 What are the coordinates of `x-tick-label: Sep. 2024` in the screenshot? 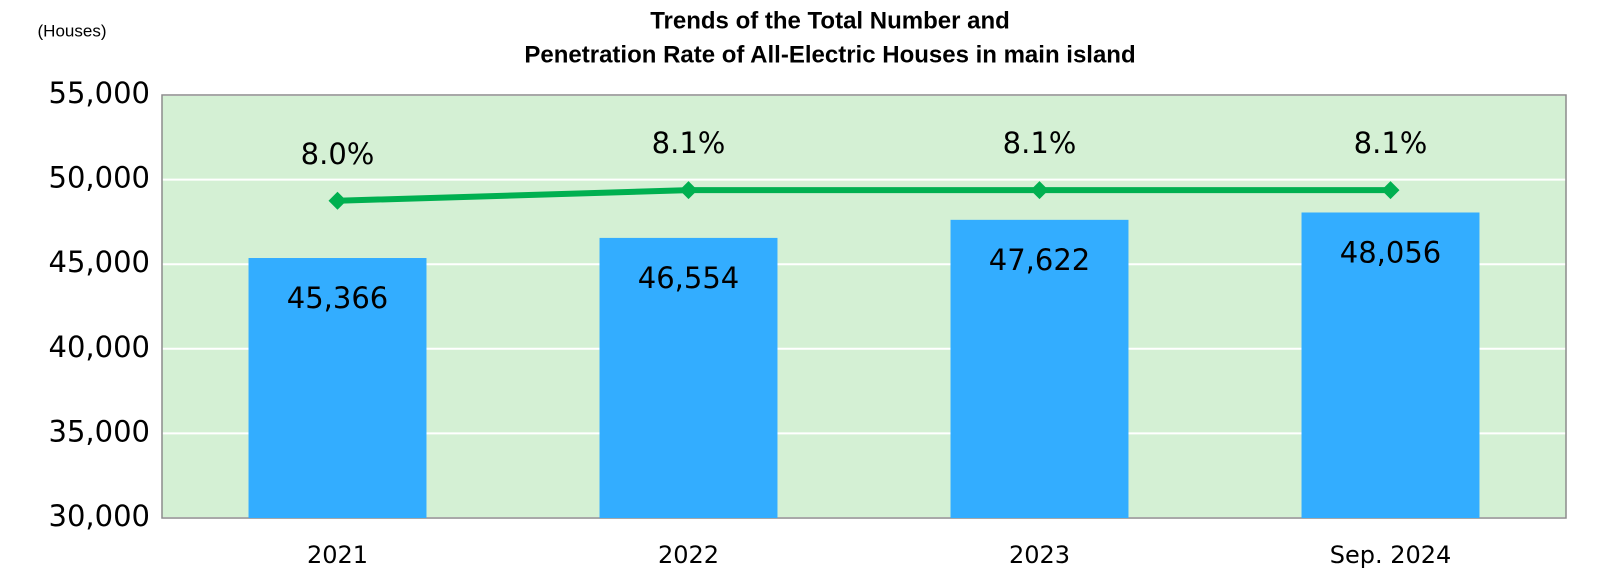 It's located at (1391, 555).